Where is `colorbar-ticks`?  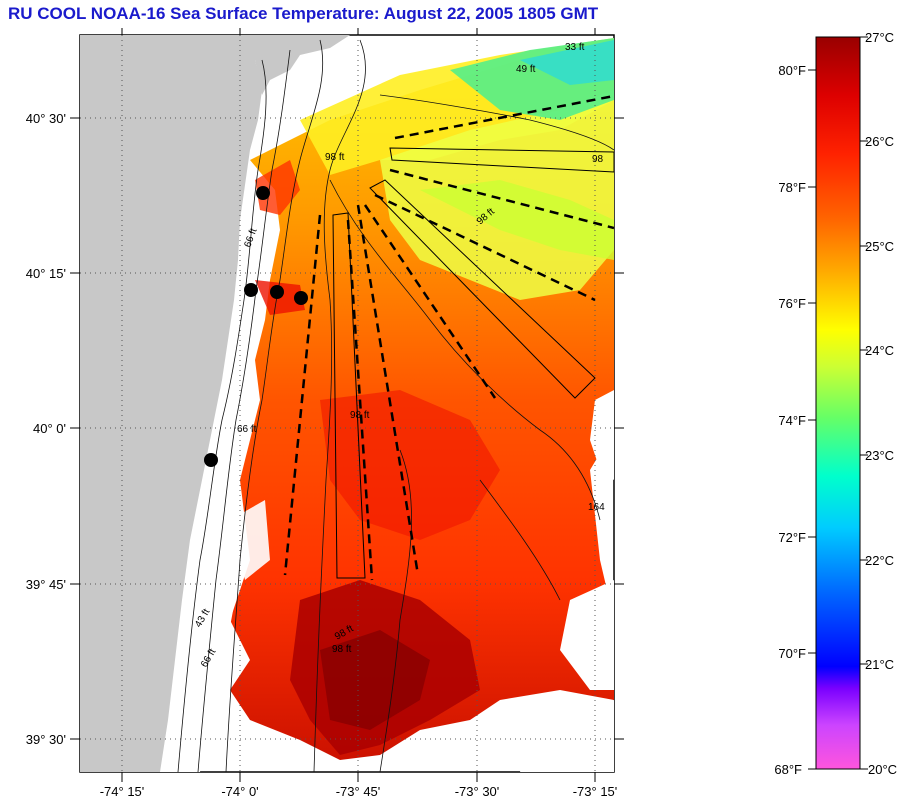 colorbar-ticks is located at coordinates (838, 403).